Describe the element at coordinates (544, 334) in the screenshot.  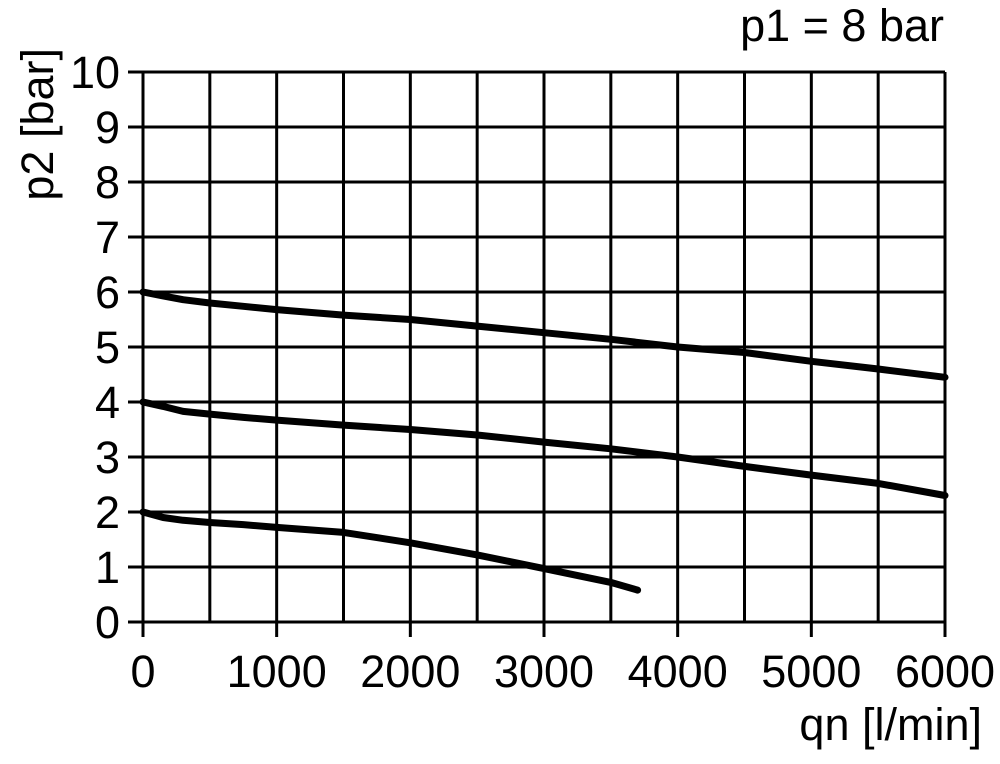
I see `curve-outlet-pressure-setting-6-bar` at that location.